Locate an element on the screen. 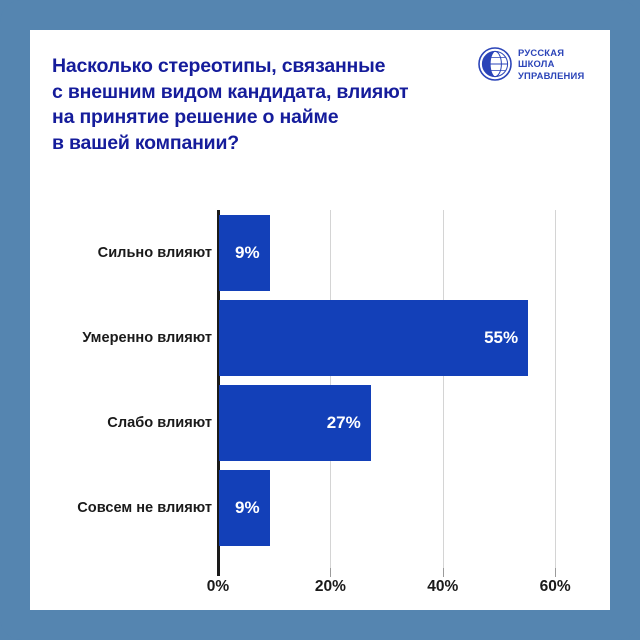 Image resolution: width=640 pixels, height=640 pixels. bar: 27% is located at coordinates (295, 422).